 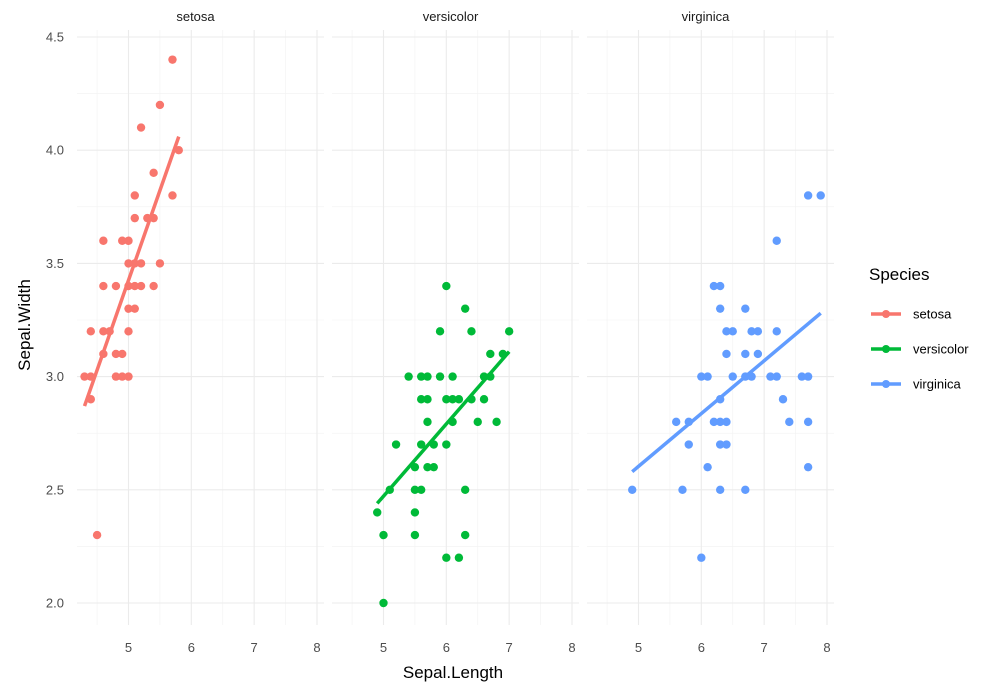 What do you see at coordinates (911, 314) in the screenshot?
I see `legend-item-setosa: setosa` at bounding box center [911, 314].